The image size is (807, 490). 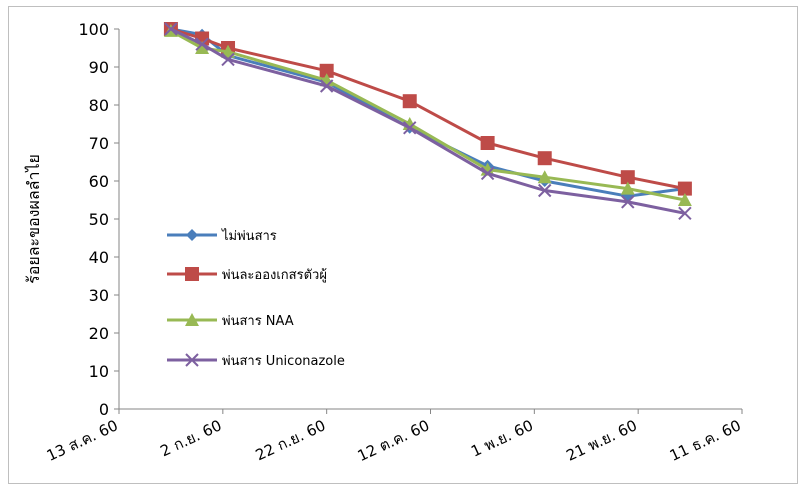 I want to click on y-tick-label: 100, so click(x=93, y=29).